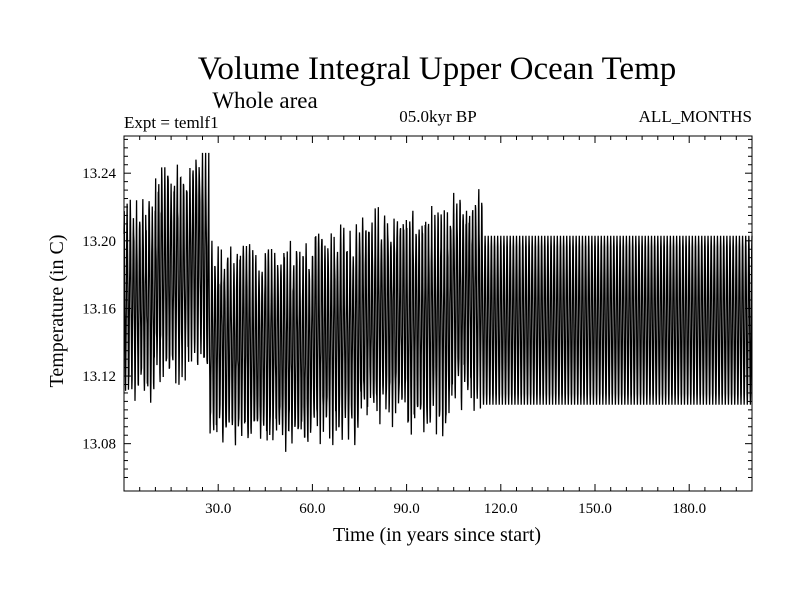  What do you see at coordinates (437, 116) in the screenshot?
I see `period-label: 05.0kyr BP` at bounding box center [437, 116].